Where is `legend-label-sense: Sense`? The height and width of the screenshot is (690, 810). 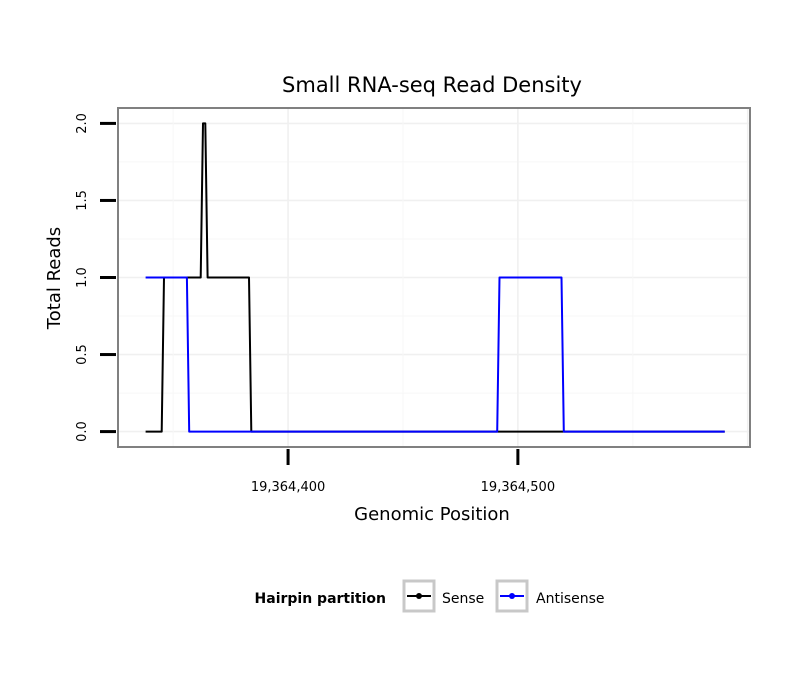
legend-label-sense: Sense is located at coordinates (463, 599).